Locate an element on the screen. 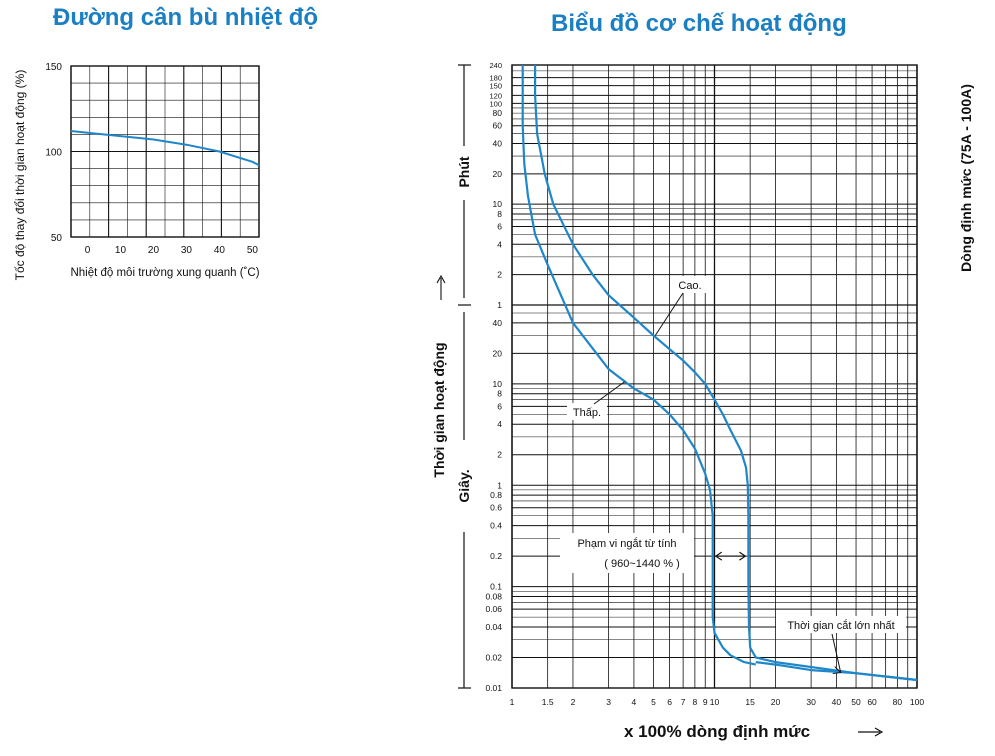 This screenshot has height=756, width=995. op-xtick-label: 5 is located at coordinates (653, 702).